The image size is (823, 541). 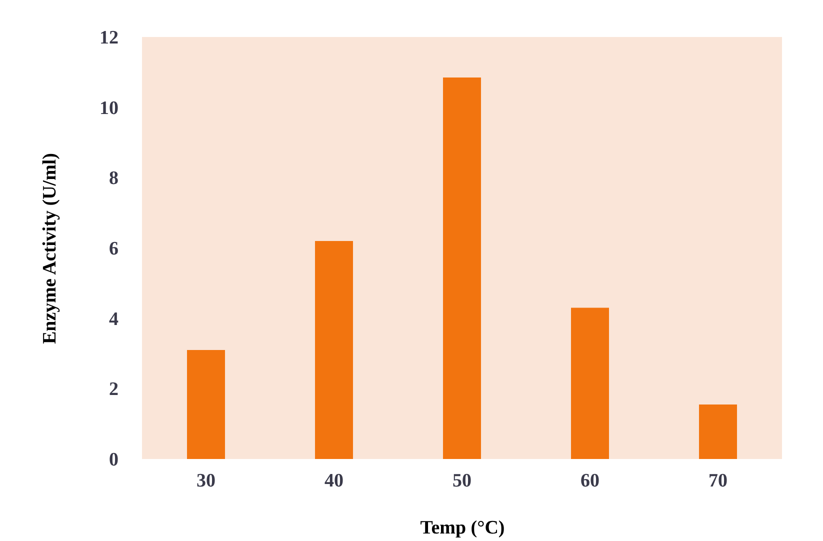 What do you see at coordinates (334, 481) in the screenshot?
I see `x-tick-label: 40` at bounding box center [334, 481].